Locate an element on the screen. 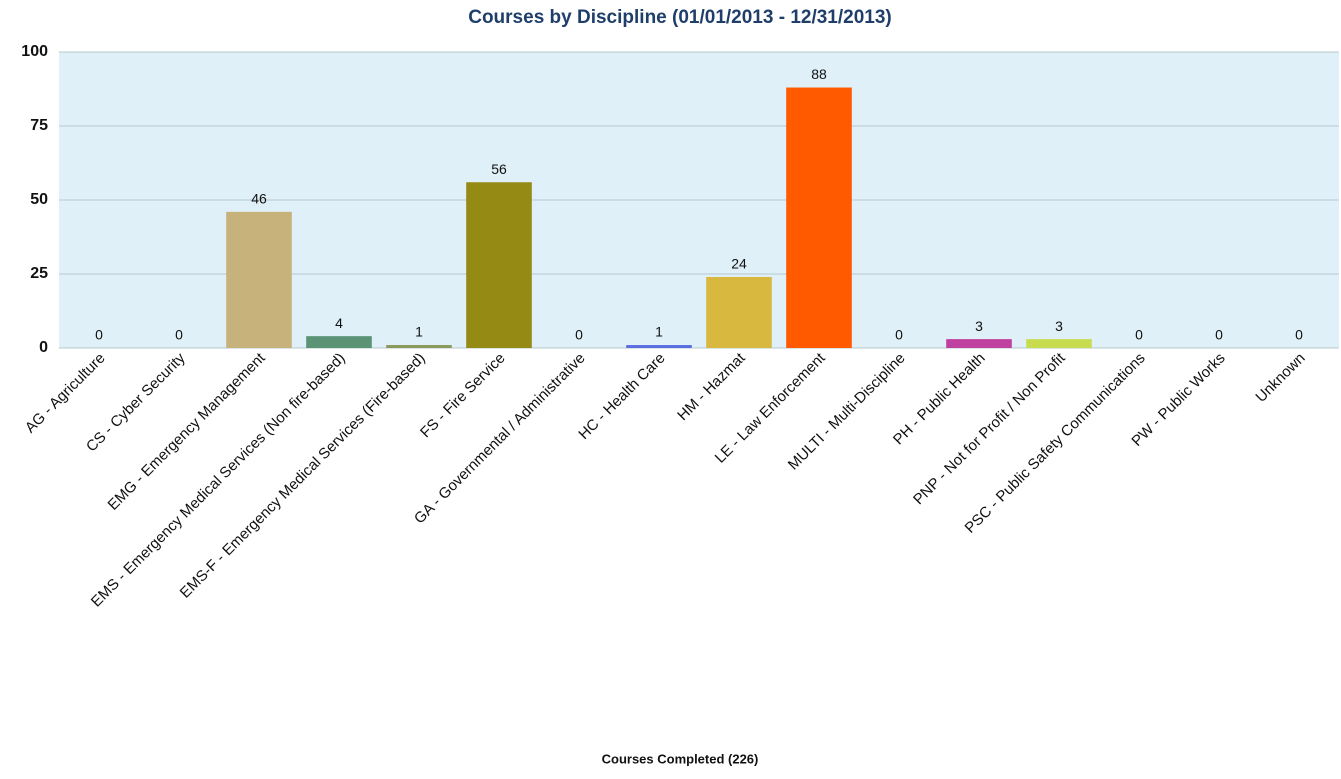 This screenshot has width=1341, height=779. x-tick-label: AG - Agriculture is located at coordinates (65, 393).